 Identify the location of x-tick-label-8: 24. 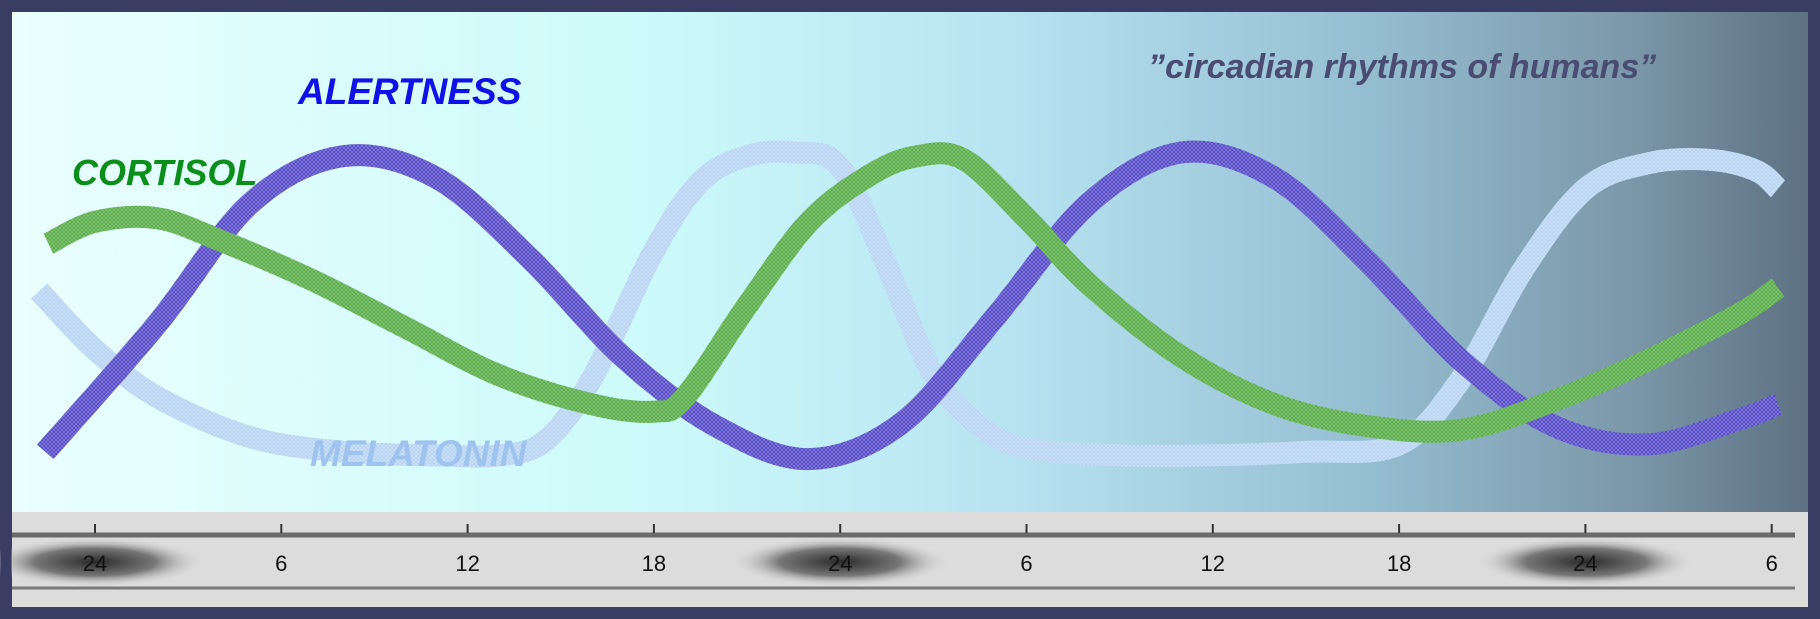
(1585, 563).